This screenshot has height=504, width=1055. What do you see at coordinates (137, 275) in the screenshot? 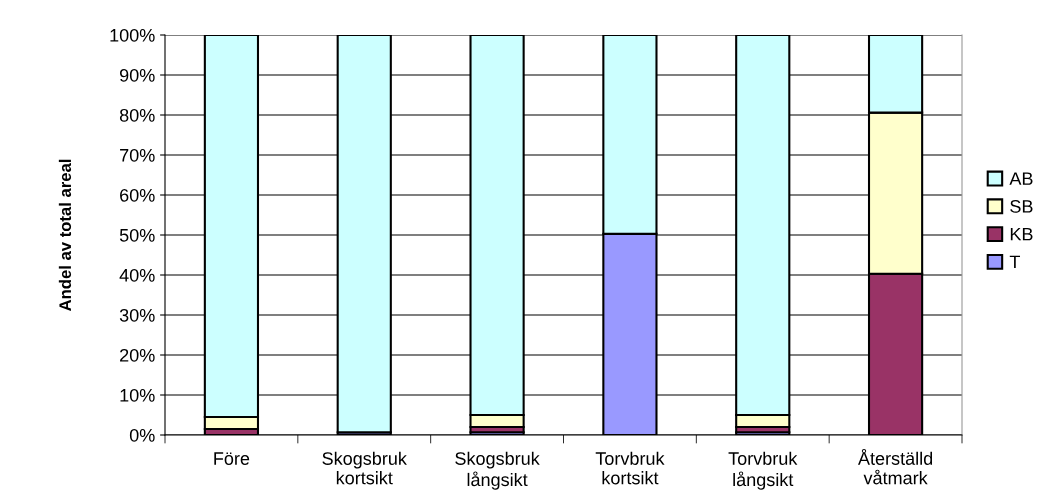
I see `y-tick-label: 40%` at bounding box center [137, 275].